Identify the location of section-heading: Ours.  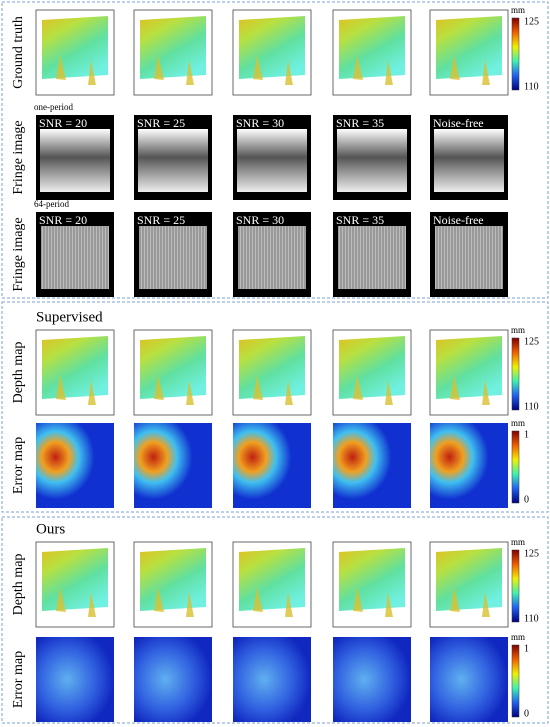
(50, 529).